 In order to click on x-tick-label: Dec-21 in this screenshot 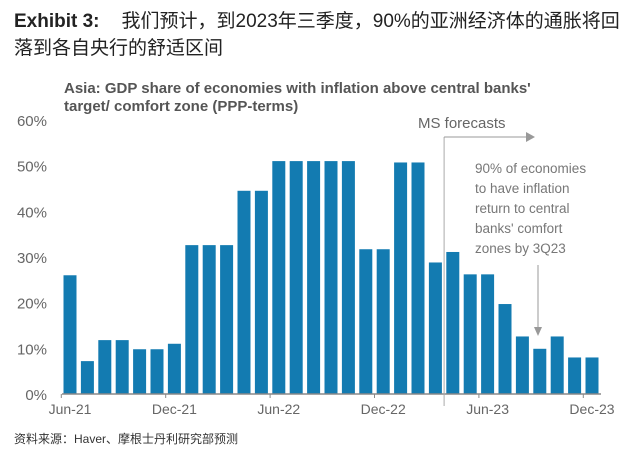, I will do `click(174, 409)`.